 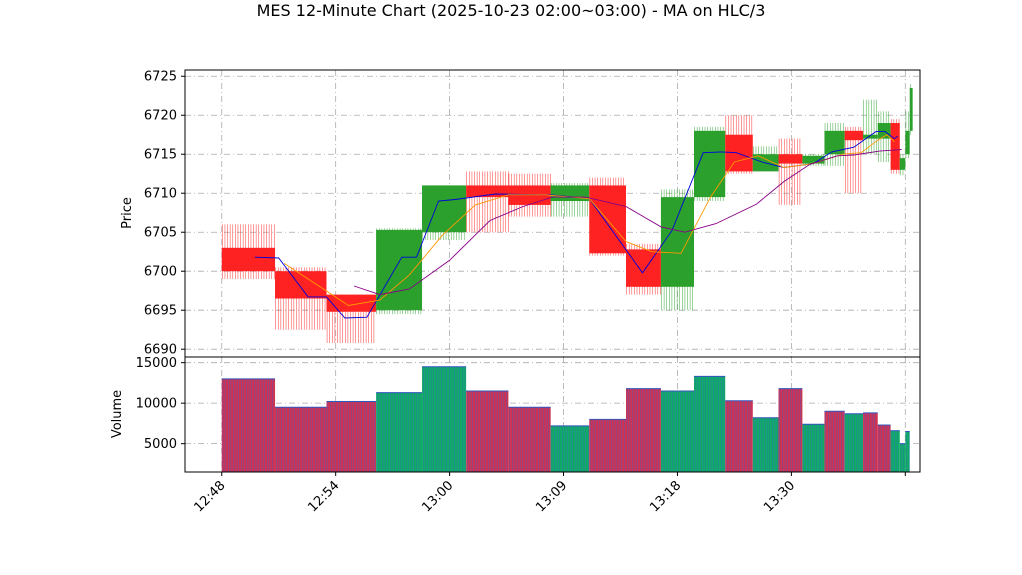 I want to click on price-tick-label: 6715, so click(x=160, y=155).